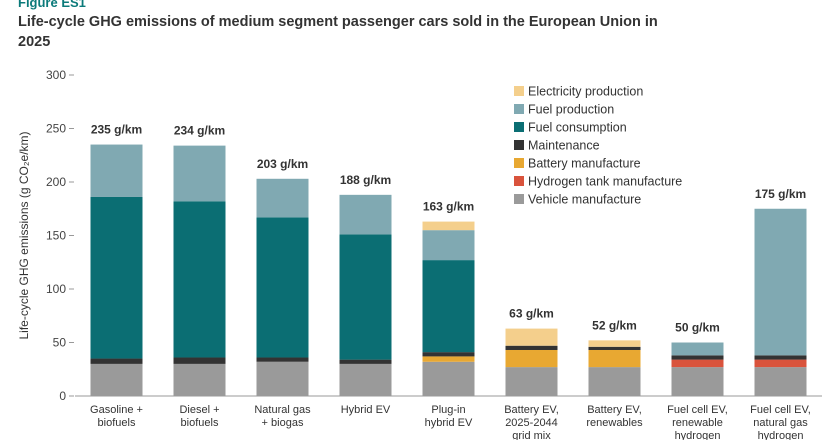 This screenshot has height=440, width=840. Describe the element at coordinates (365, 180) in the screenshot. I see `bar-total-label: 188 g/km` at that location.